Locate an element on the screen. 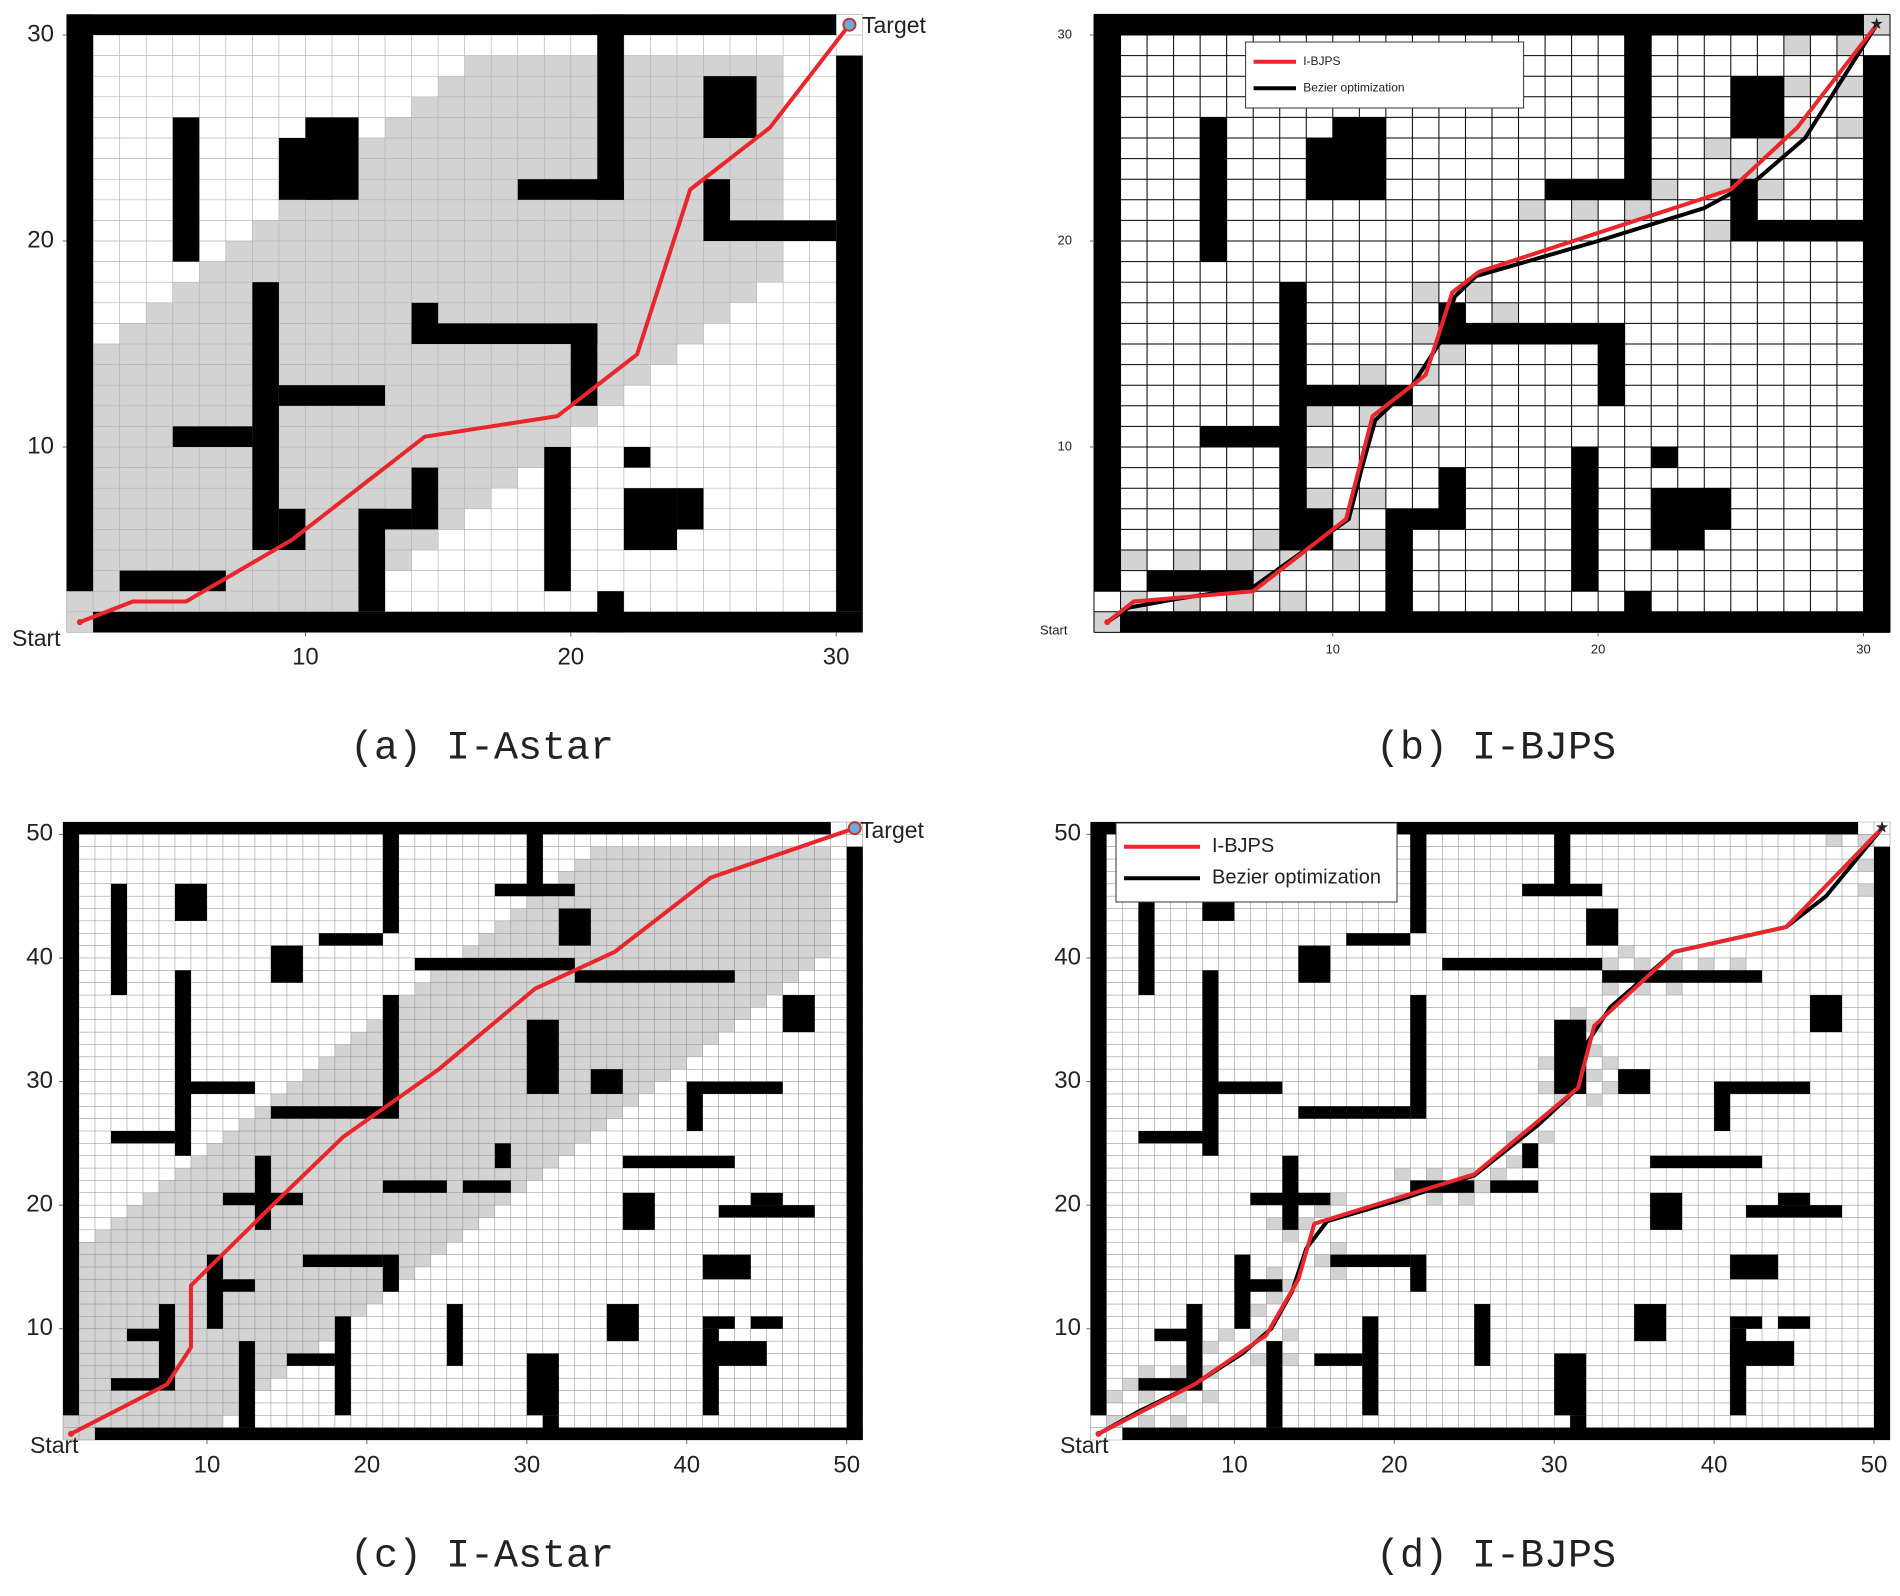 This screenshot has width=1900, height=1596. y-tick-label: 10 is located at coordinates (1065, 445).